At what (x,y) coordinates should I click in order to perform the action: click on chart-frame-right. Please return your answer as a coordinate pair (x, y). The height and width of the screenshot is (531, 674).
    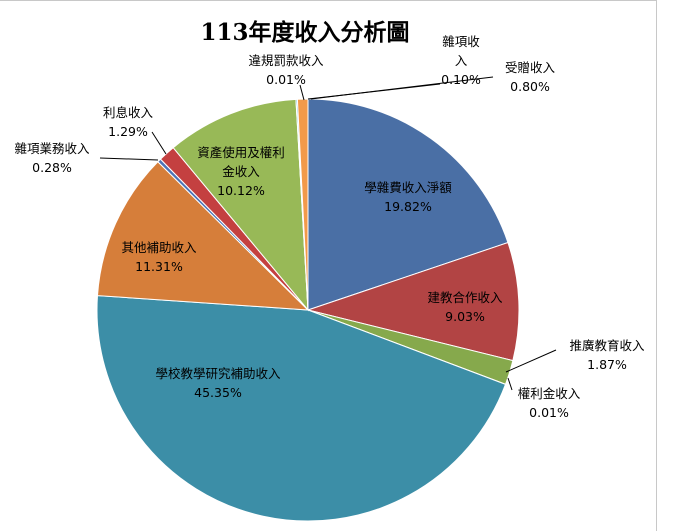
    Looking at the image, I should click on (656, 265).